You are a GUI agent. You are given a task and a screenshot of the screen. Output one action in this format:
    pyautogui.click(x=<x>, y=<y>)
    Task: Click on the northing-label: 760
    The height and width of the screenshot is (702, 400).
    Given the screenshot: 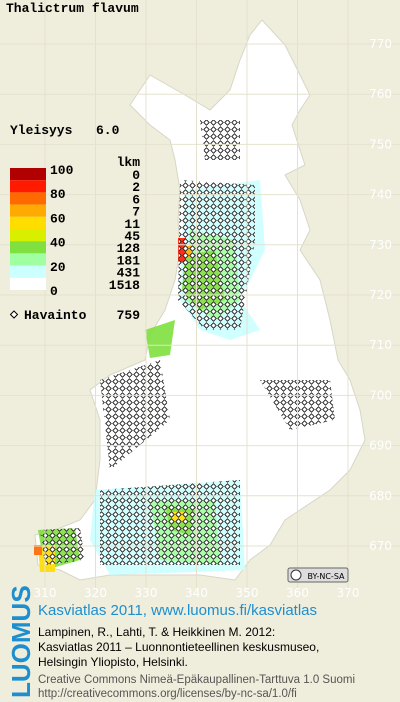 What is the action you would take?
    pyautogui.click(x=380, y=94)
    